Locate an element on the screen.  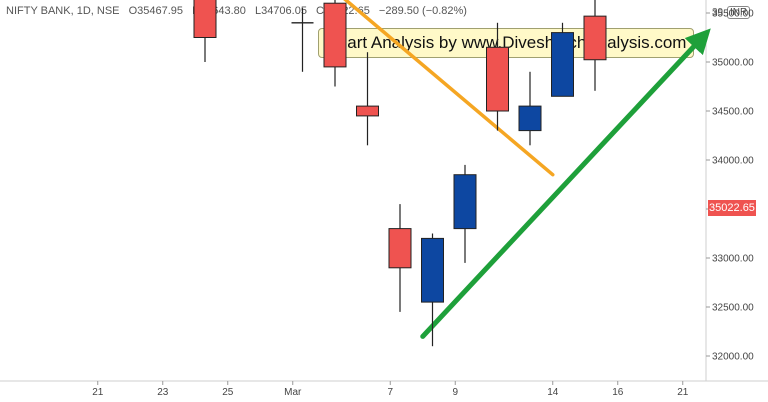
y-tick-label: 35500.00 is located at coordinates (733, 14).